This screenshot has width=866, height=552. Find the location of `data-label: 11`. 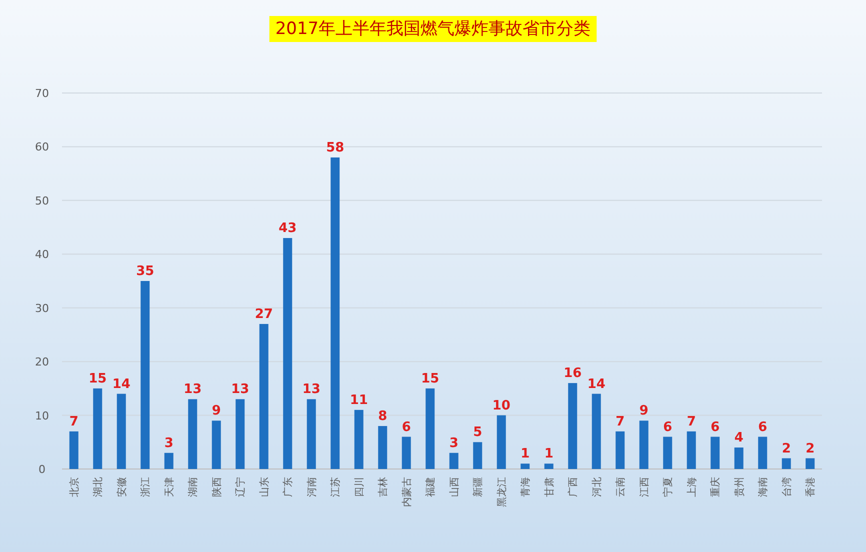

data-label: 11 is located at coordinates (359, 400).